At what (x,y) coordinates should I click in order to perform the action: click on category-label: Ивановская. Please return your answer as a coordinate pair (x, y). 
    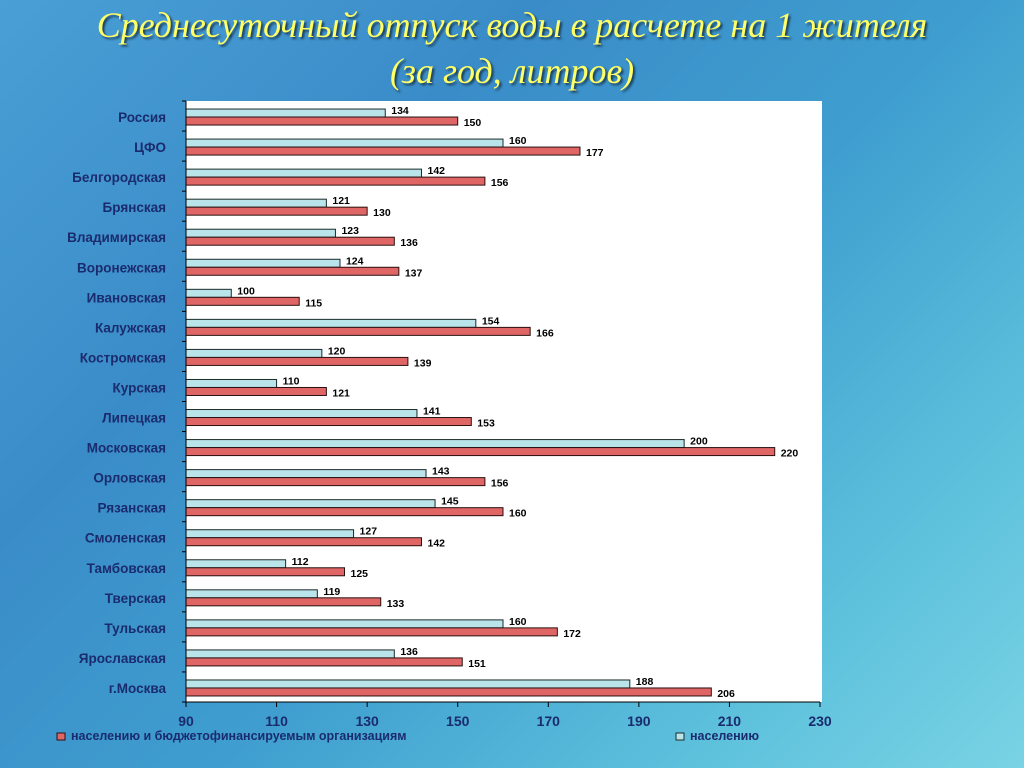
    Looking at the image, I should click on (126, 297).